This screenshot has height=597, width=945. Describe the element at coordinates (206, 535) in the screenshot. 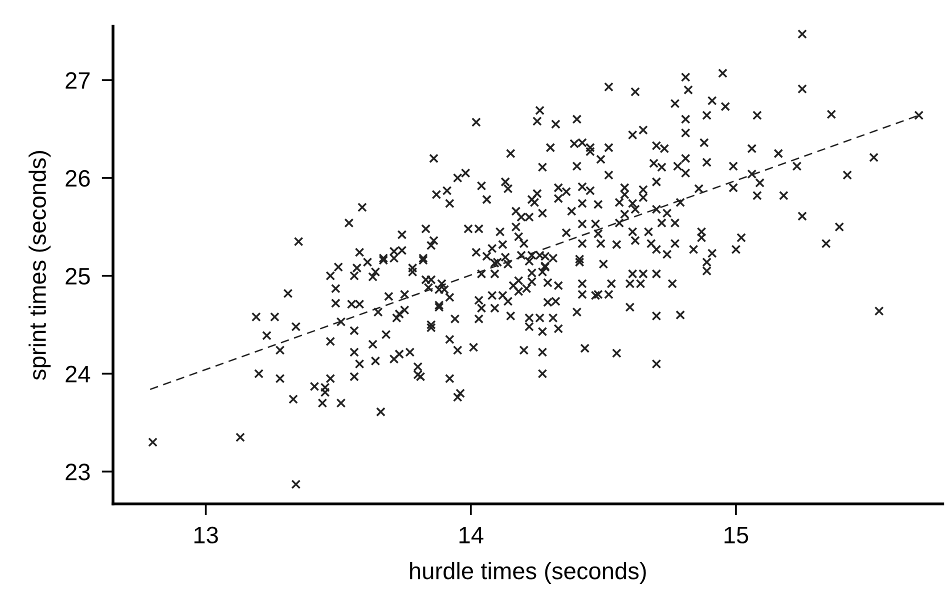

I see `x-tick-label: 13` at that location.